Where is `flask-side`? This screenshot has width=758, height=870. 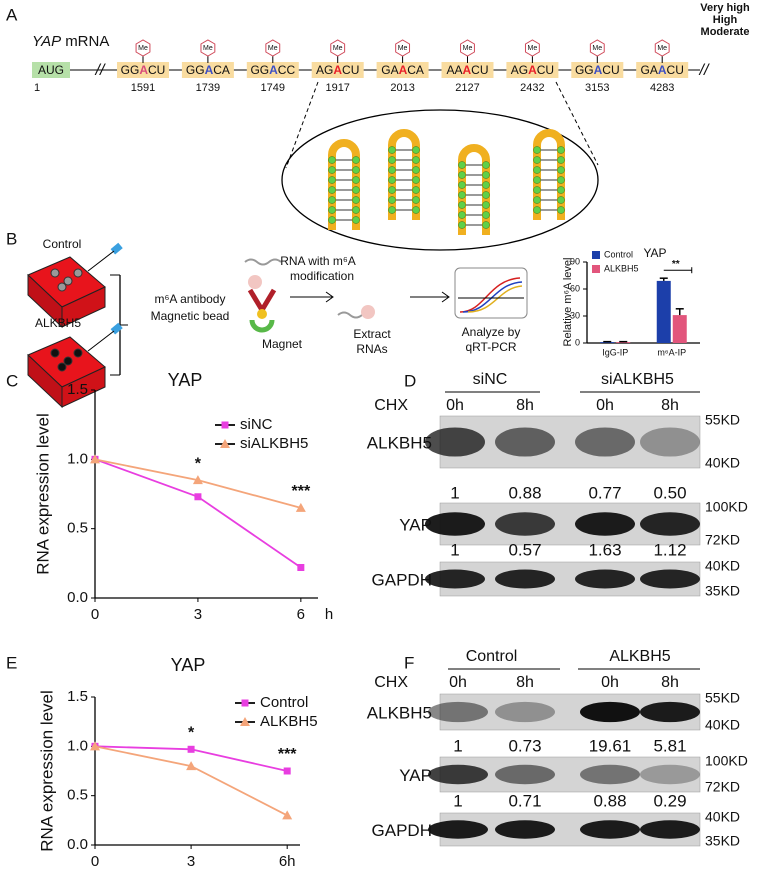 flask-side is located at coordinates (83, 387).